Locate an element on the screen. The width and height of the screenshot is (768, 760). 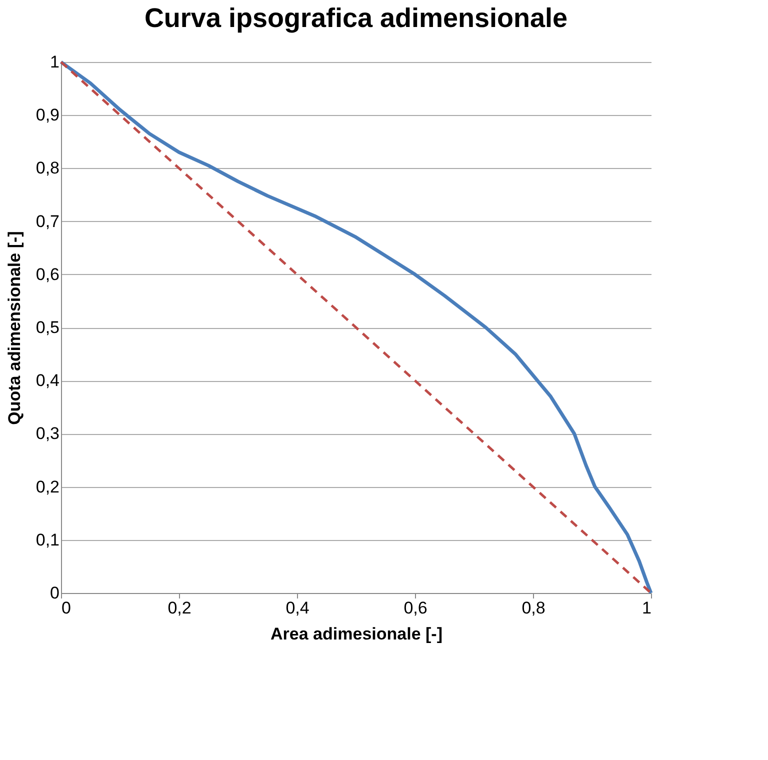
x-tick-label: 0,6 is located at coordinates (416, 608).